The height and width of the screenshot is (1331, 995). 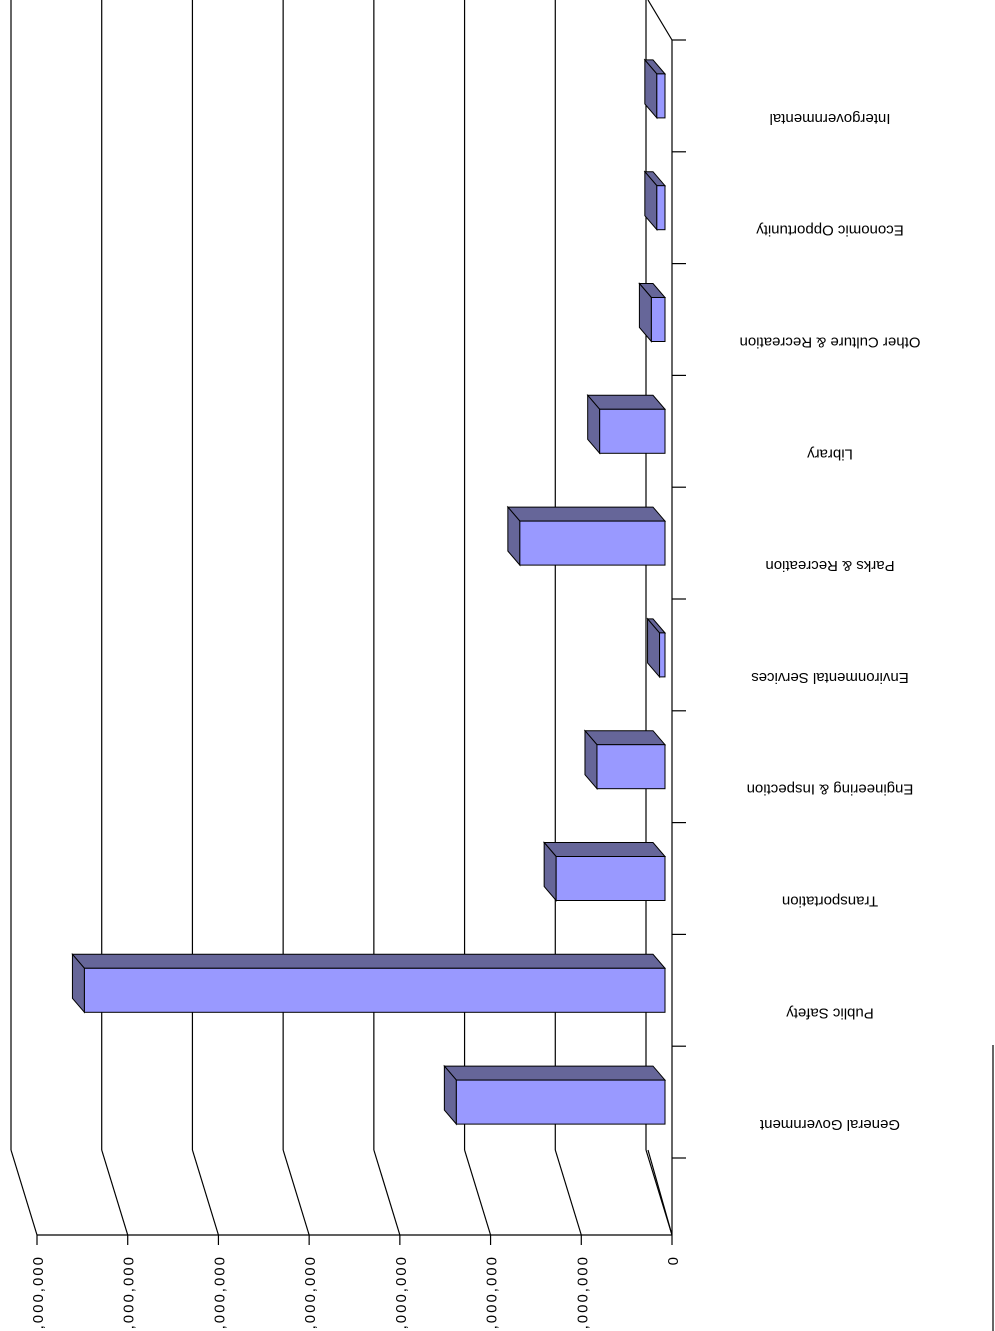 What do you see at coordinates (660, 20) in the screenshot?
I see `wall-edge` at bounding box center [660, 20].